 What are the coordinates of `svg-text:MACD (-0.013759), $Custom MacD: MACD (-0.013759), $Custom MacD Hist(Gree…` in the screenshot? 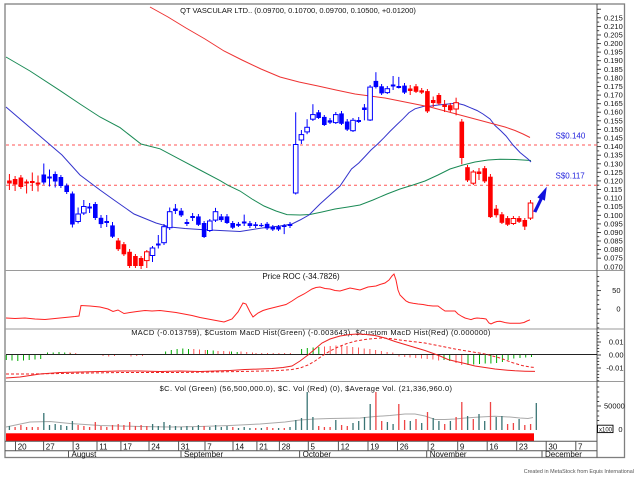 It's located at (311, 332).